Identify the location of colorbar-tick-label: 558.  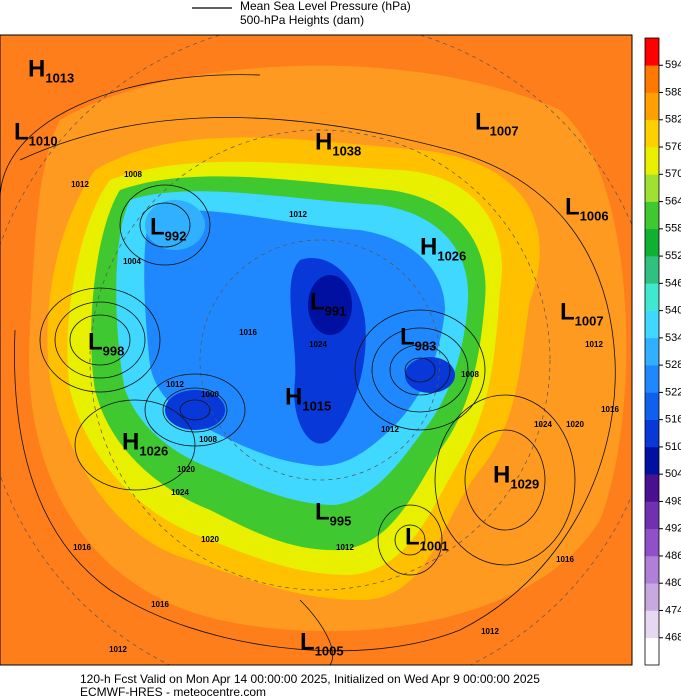
(673, 229).